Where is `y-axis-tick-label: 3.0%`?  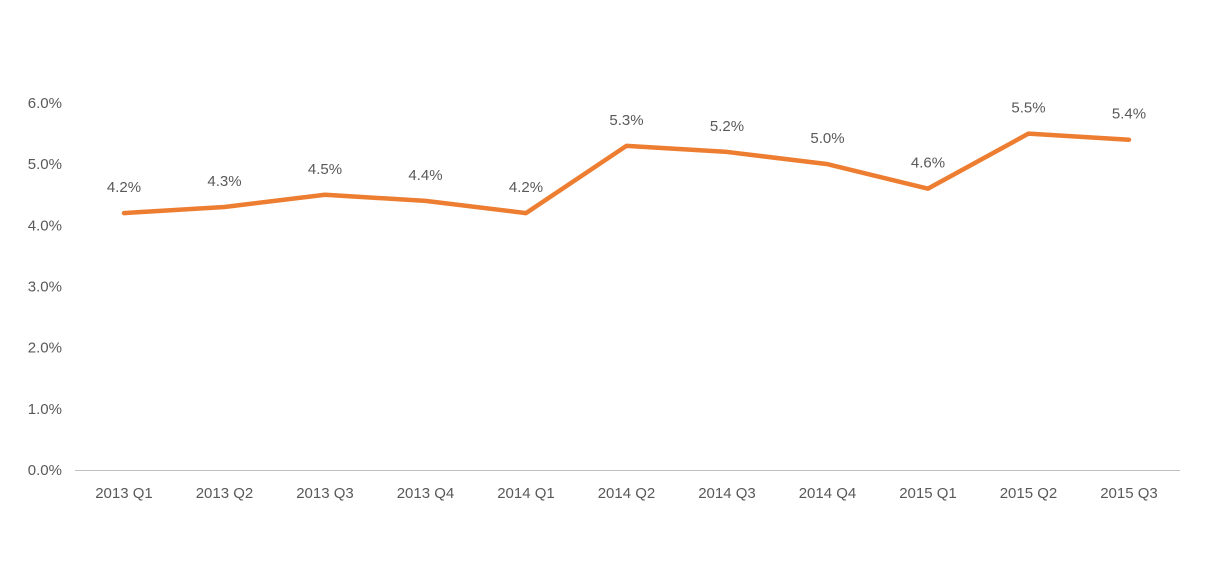 y-axis-tick-label: 3.0% is located at coordinates (45, 287).